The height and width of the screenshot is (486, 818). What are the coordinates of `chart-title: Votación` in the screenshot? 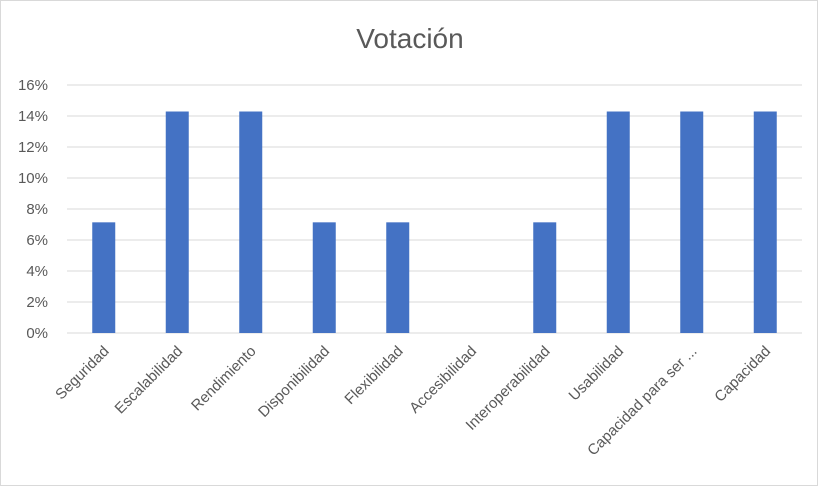 It's located at (409, 38).